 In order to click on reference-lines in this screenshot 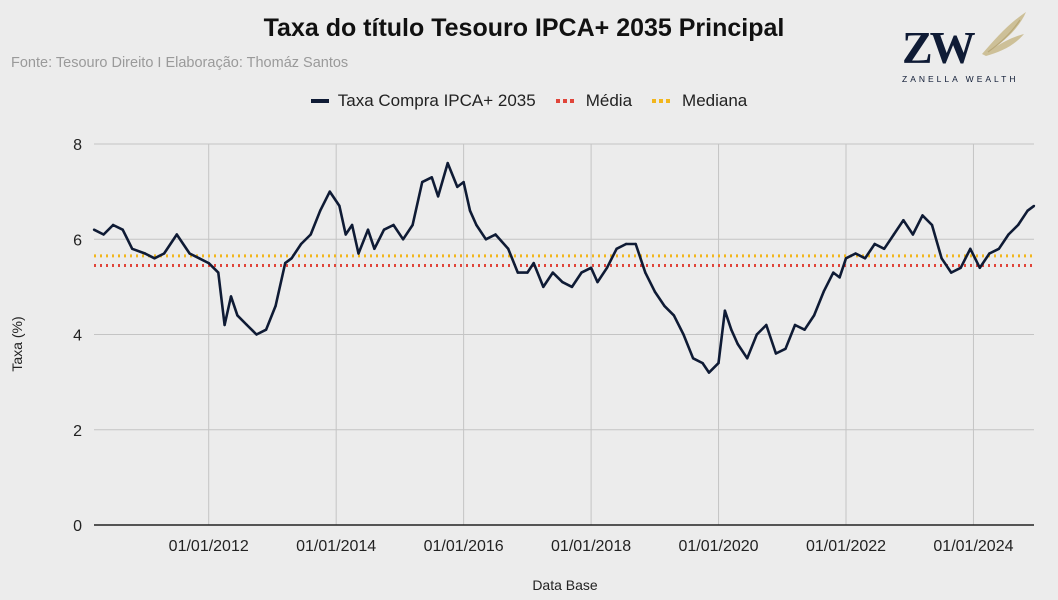, I will do `click(564, 260)`.